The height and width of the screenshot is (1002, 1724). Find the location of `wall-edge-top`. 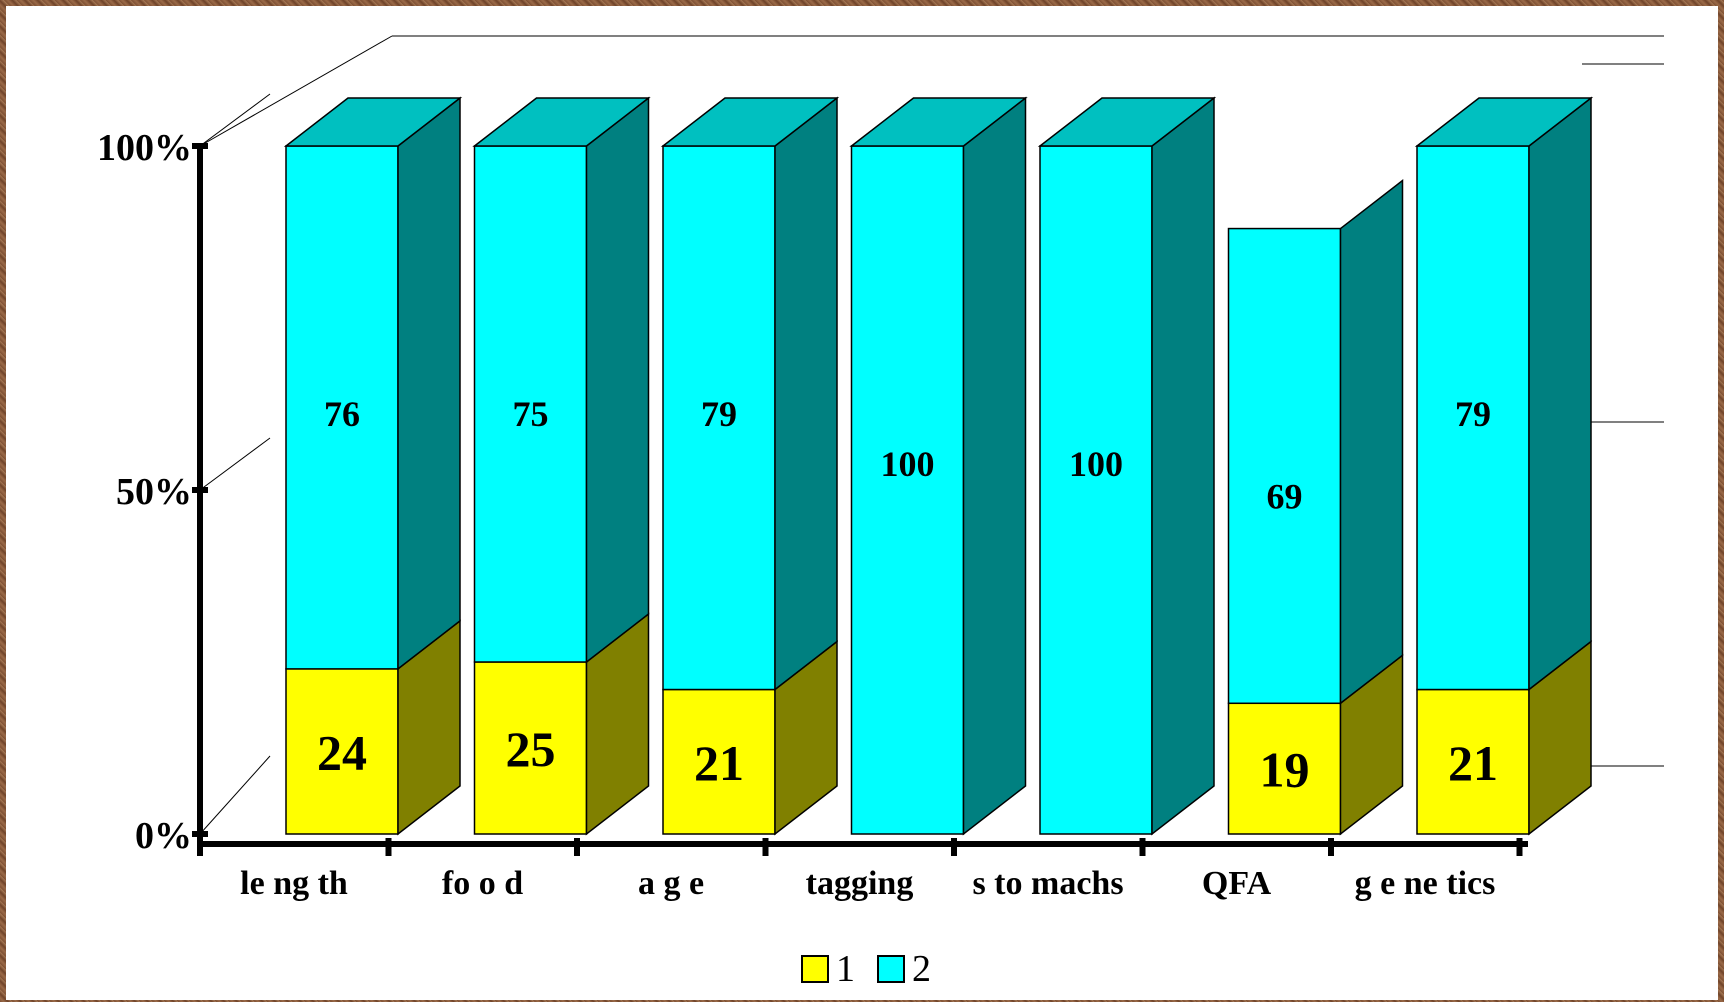

wall-edge-top is located at coordinates (296, 91).